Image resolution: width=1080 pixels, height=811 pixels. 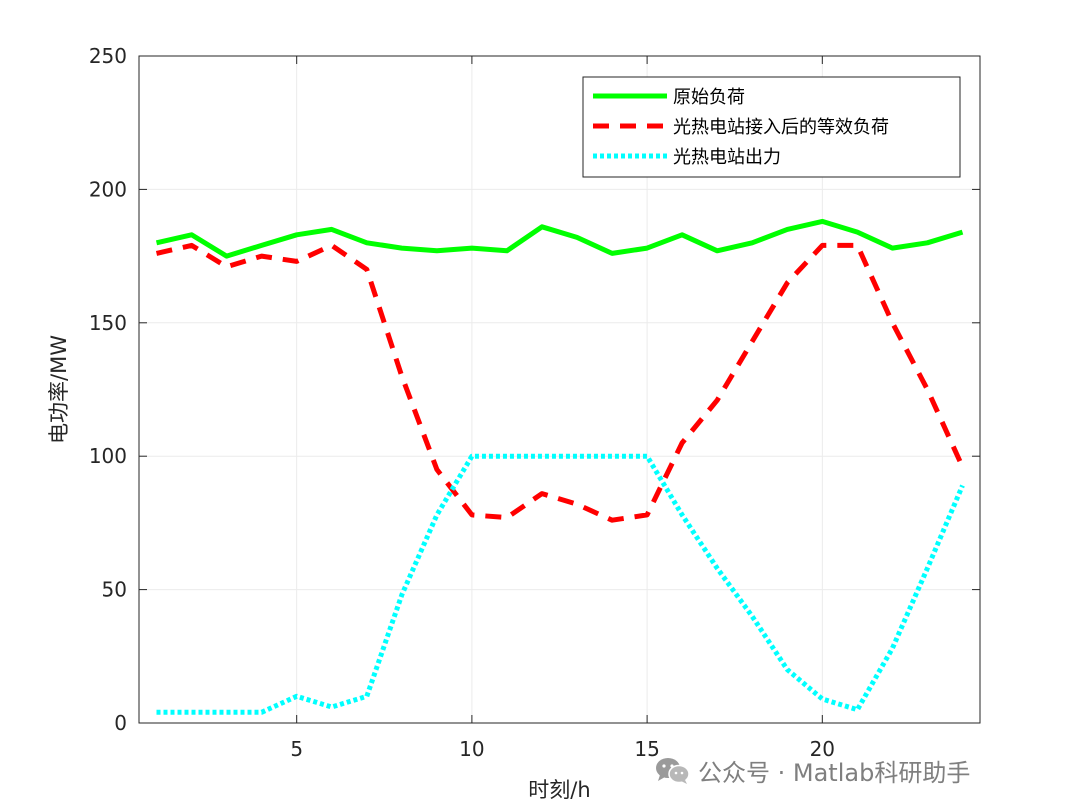 I want to click on y-tick-label: 200, so click(x=108, y=189).